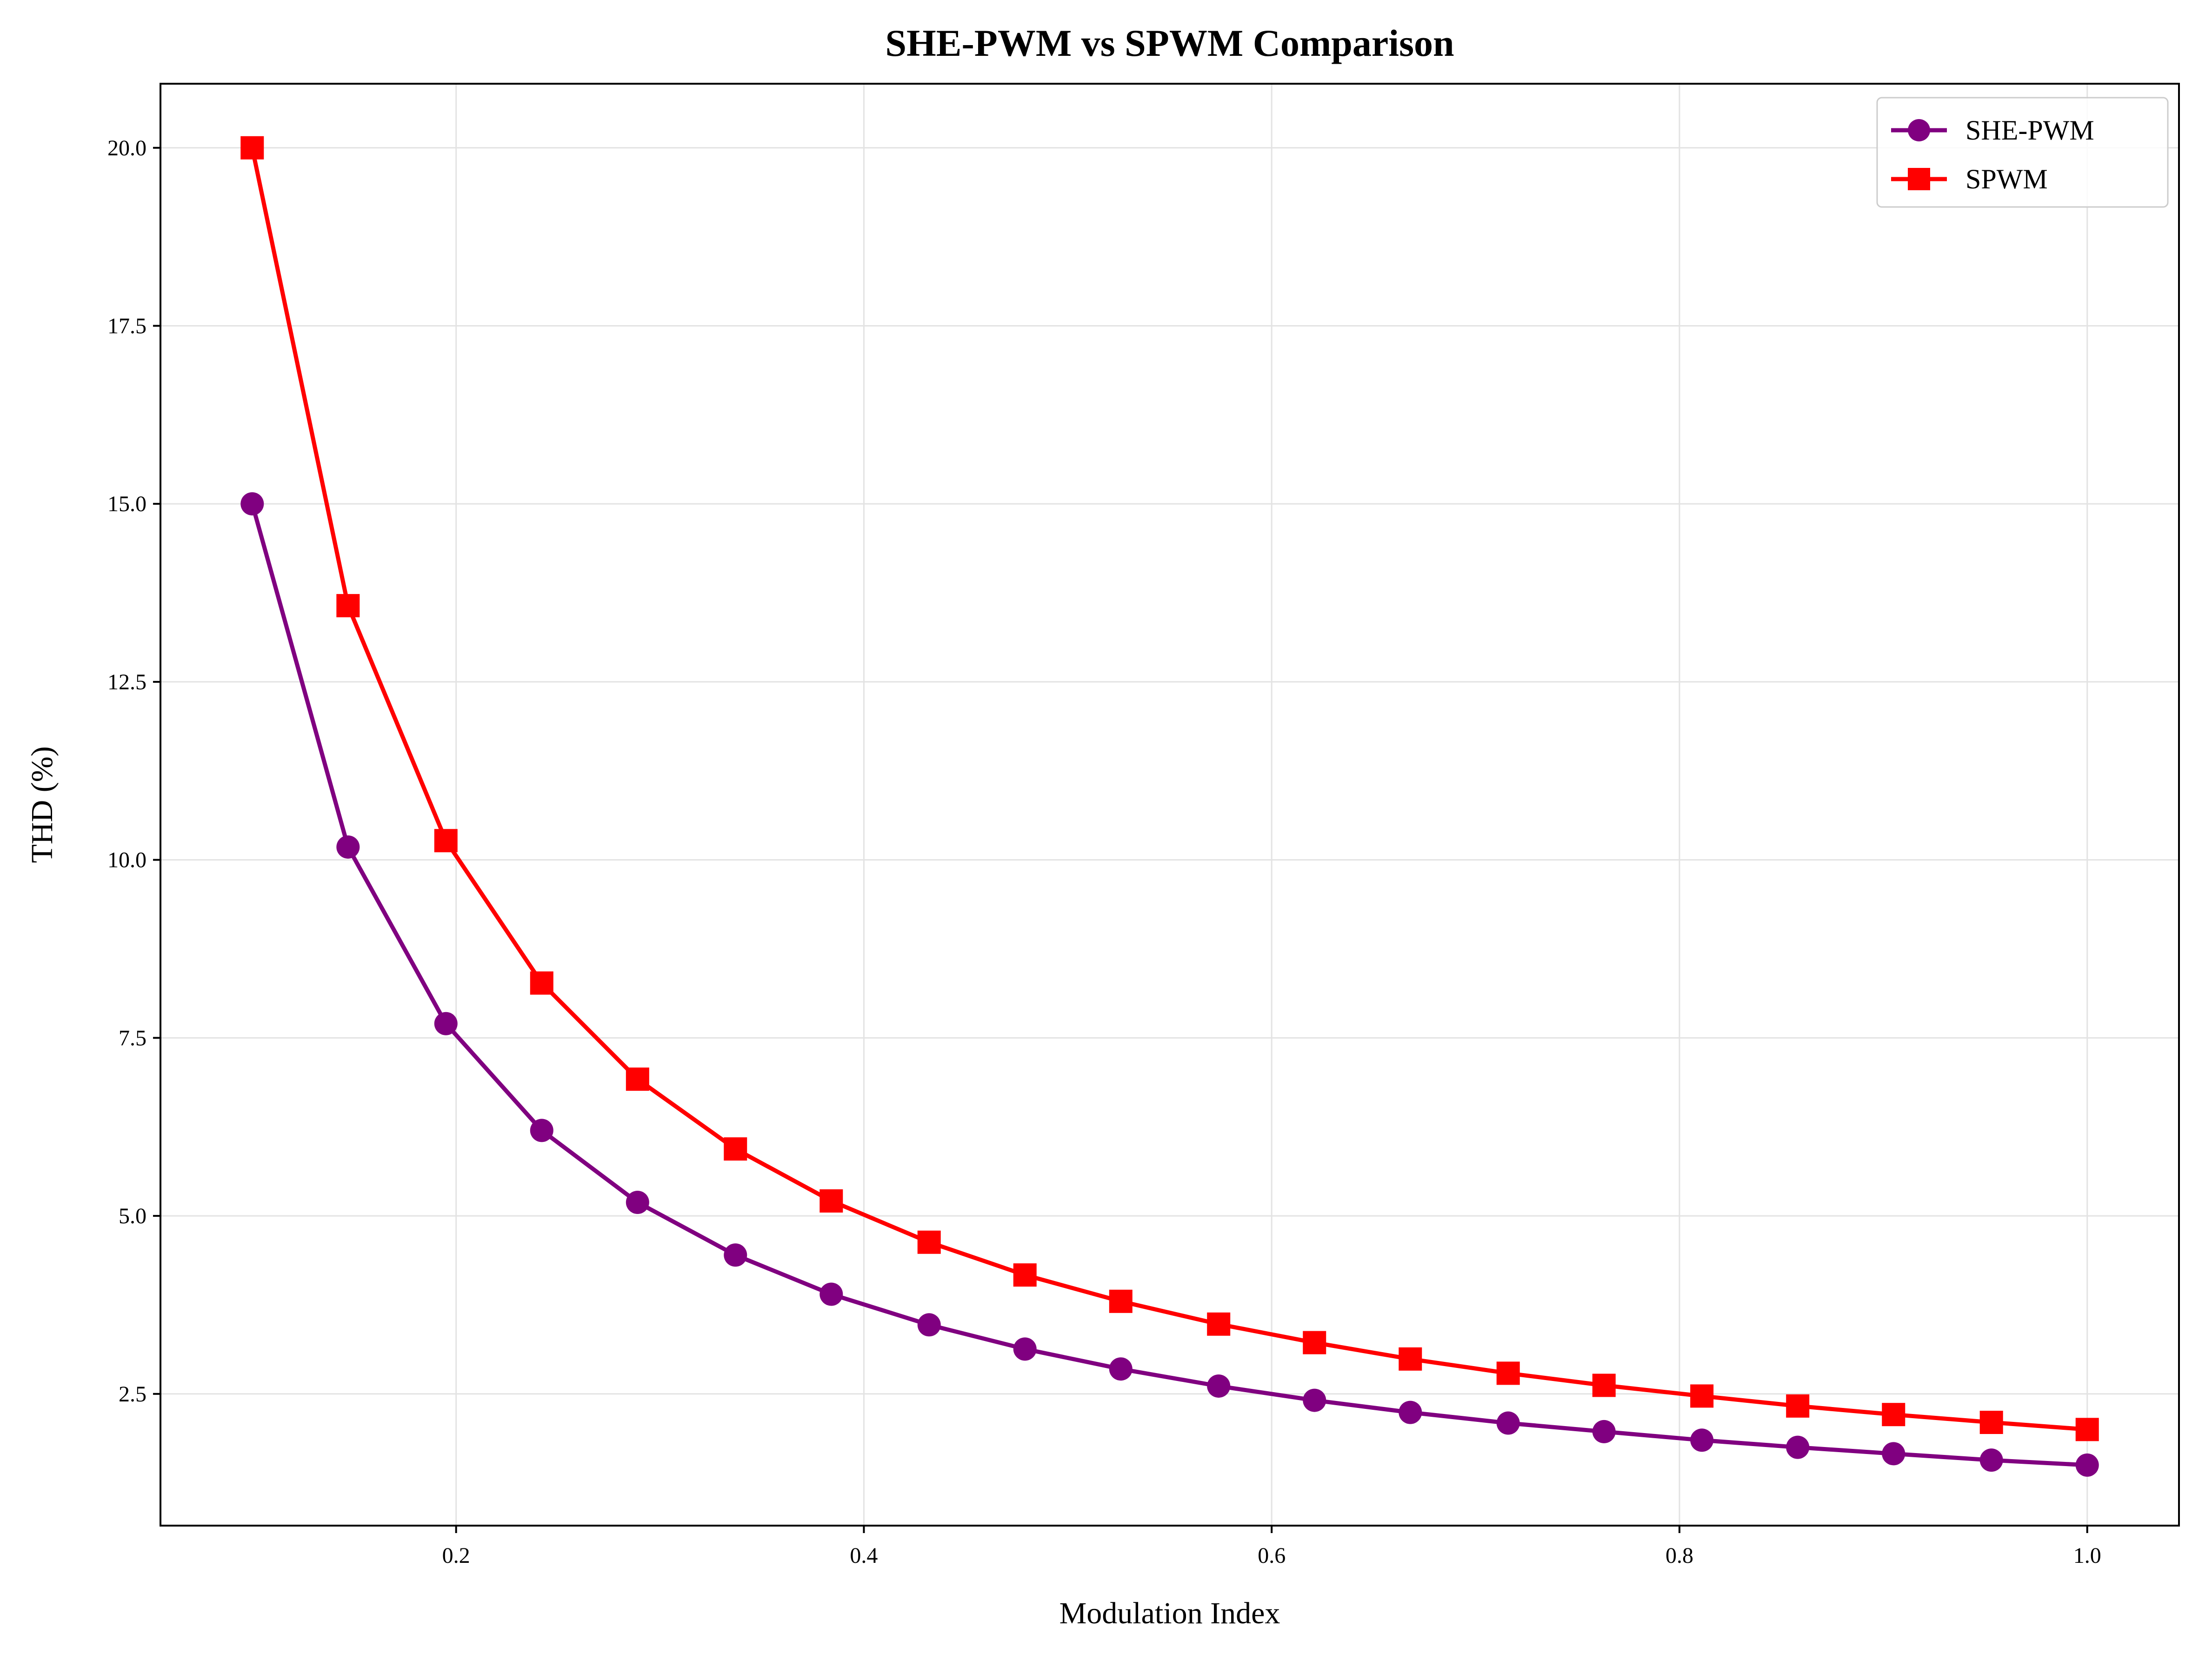 This screenshot has height=1654, width=2212. I want to click on y-tick-label: 2.5, so click(133, 1394).